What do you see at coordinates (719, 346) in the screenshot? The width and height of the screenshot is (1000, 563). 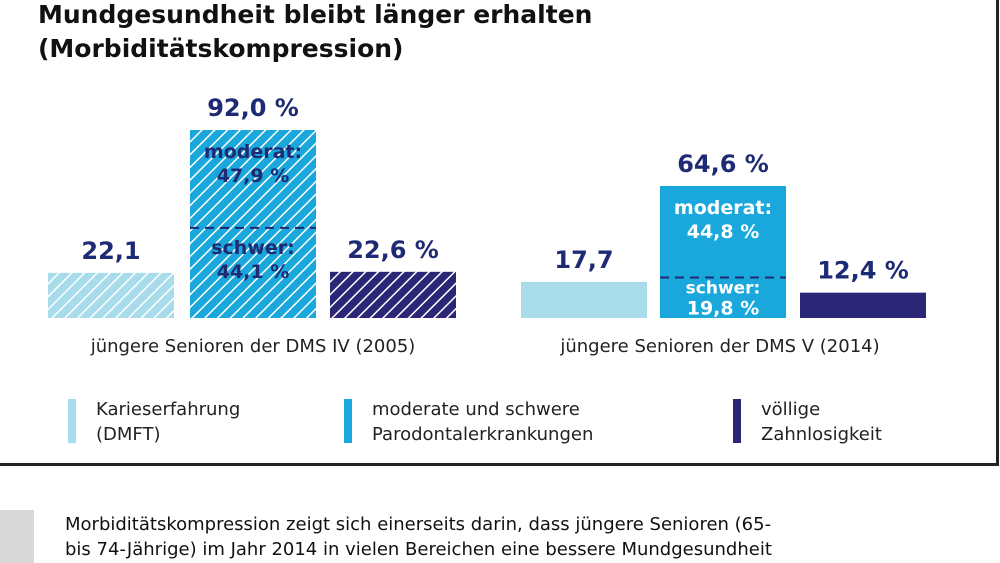 I see `group-label: jüngere Senioren der DMS V (2014)` at bounding box center [719, 346].